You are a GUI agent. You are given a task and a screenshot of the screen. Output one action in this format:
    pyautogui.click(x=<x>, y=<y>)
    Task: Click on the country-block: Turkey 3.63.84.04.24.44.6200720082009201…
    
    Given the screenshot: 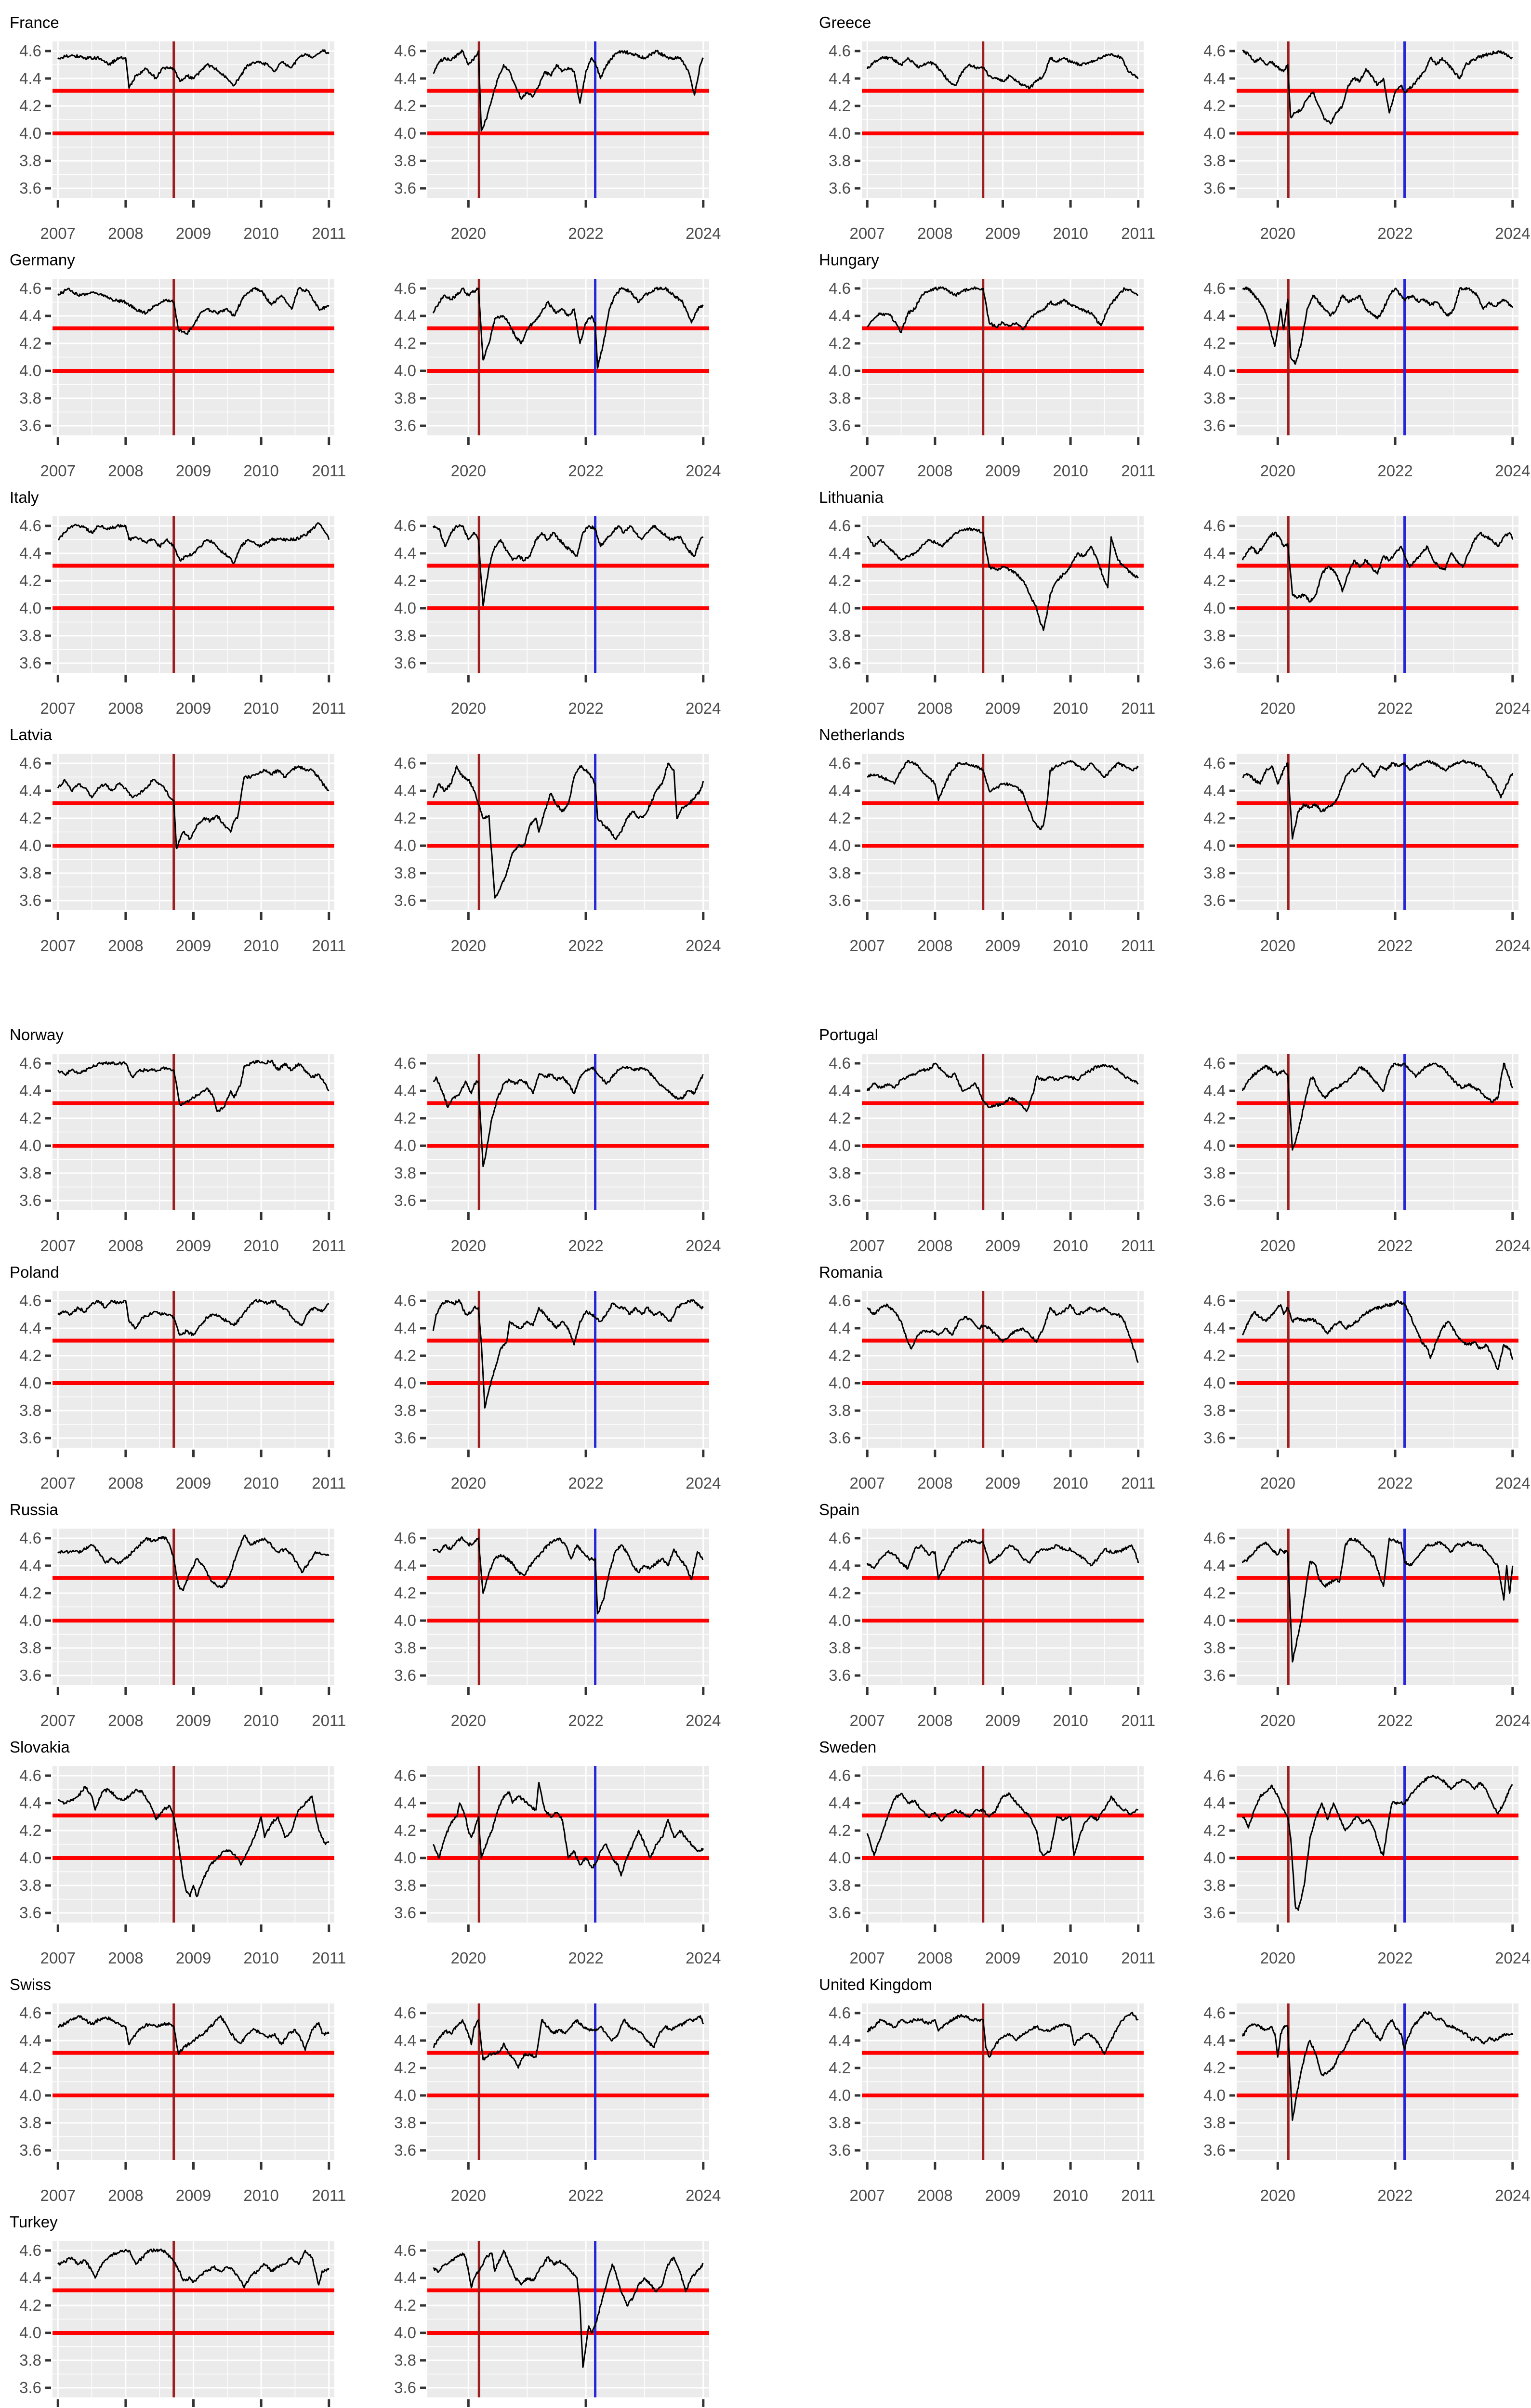 What is the action you would take?
    pyautogui.click(x=361, y=2310)
    